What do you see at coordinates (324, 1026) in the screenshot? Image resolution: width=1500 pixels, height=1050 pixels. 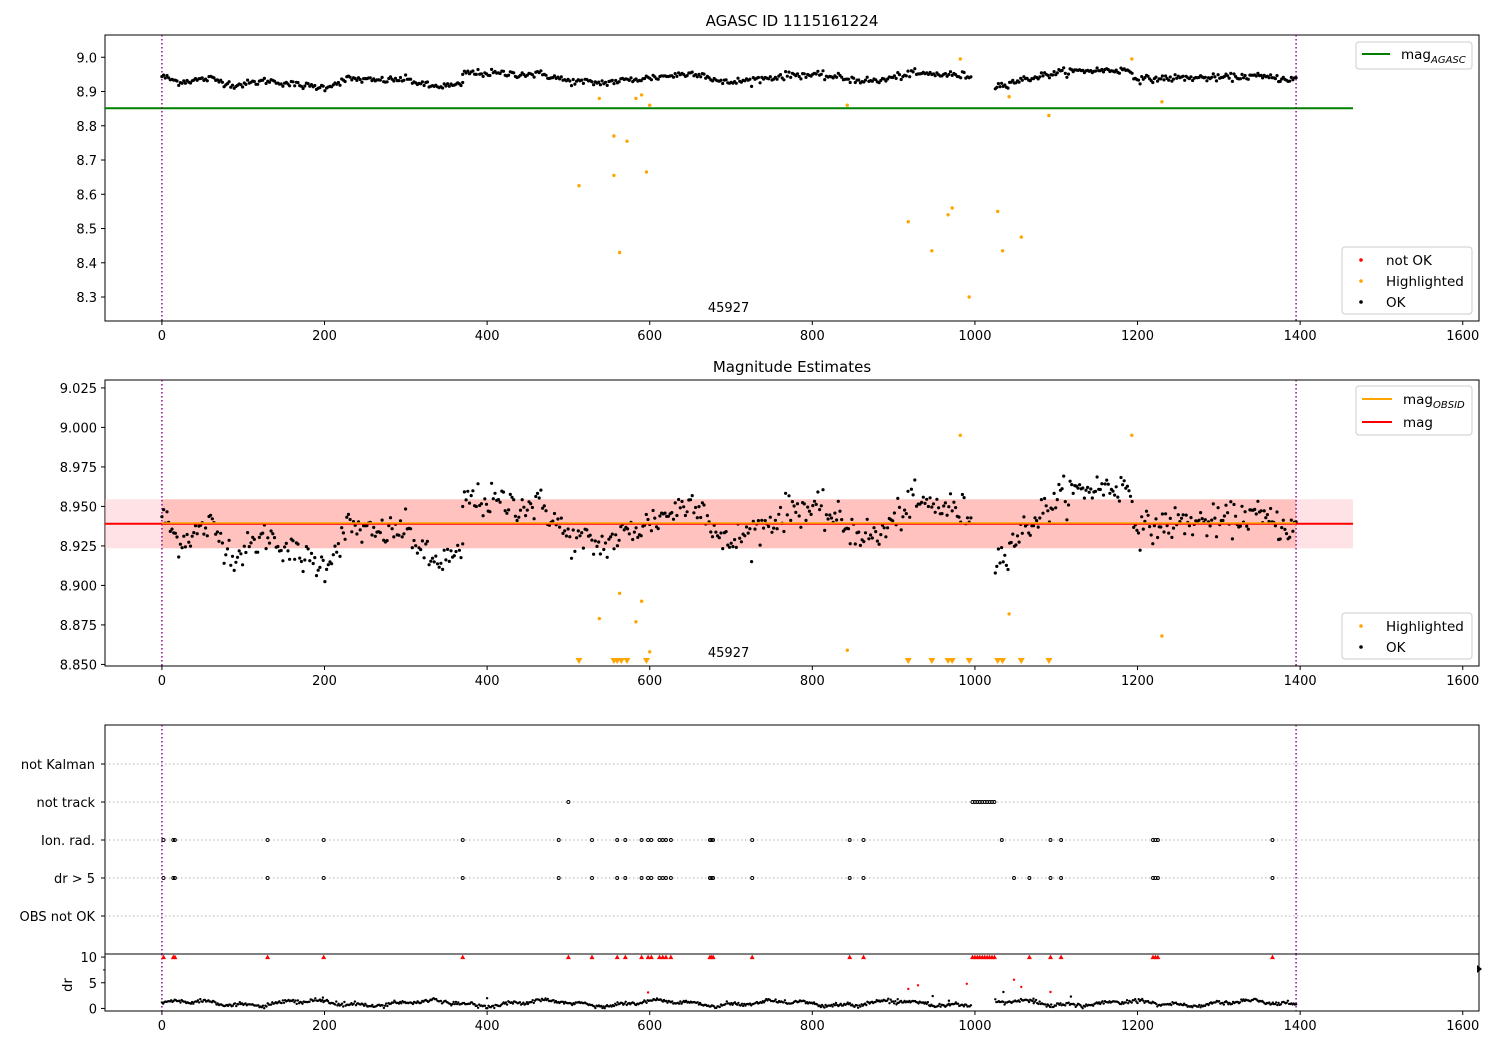 I see `dr-xtick-label: 200` at bounding box center [324, 1026].